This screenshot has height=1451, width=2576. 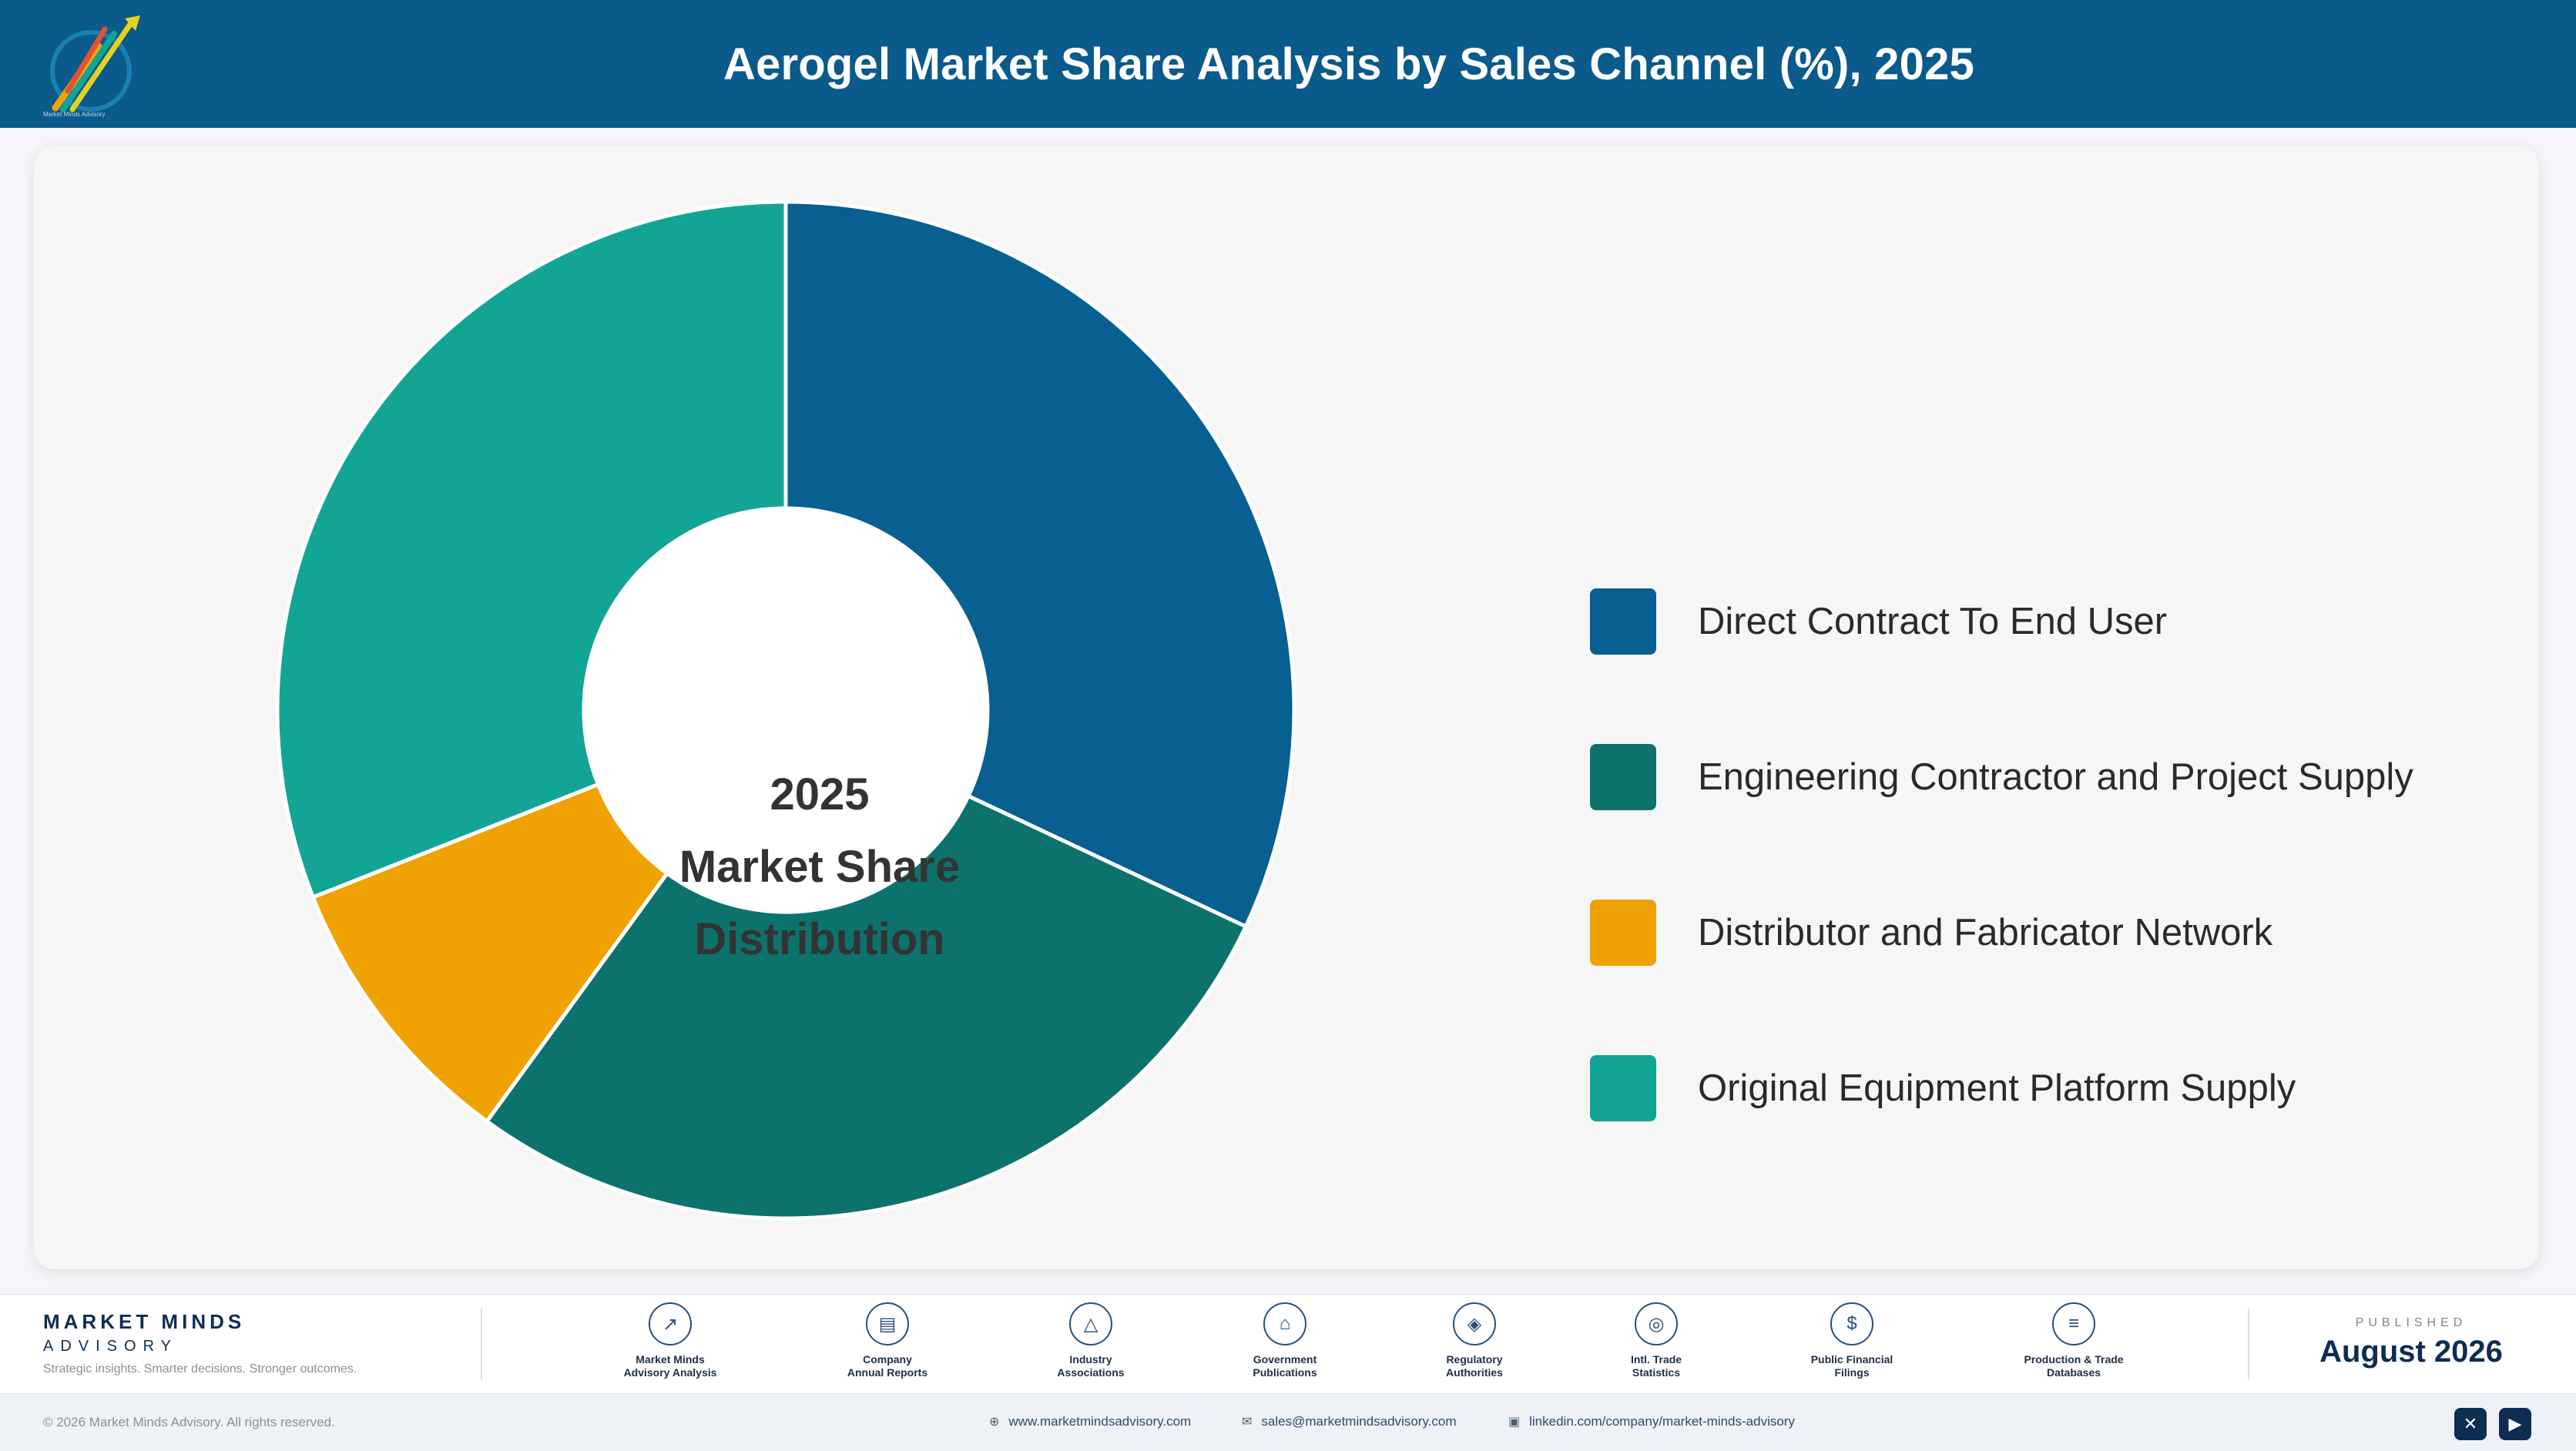 I want to click on email-text: sales@marketmindsadvisory.com, so click(x=1359, y=1421).